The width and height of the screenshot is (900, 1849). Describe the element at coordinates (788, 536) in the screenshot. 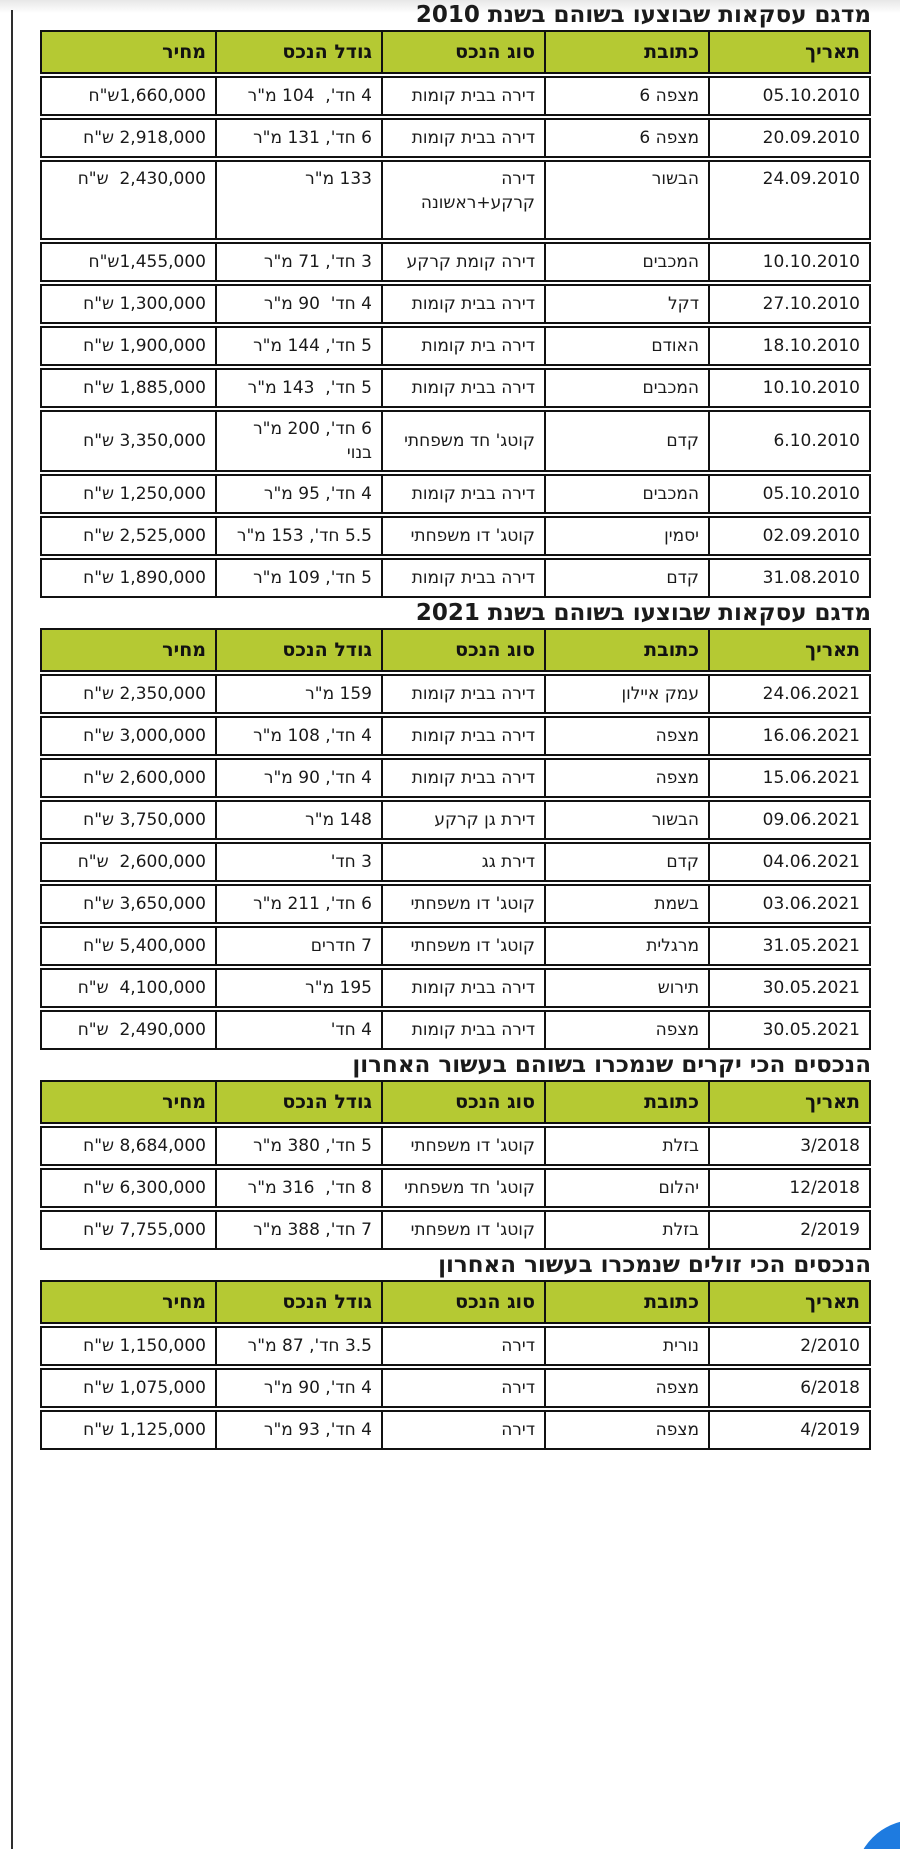

I see `table-cell: 02.09.2010` at that location.